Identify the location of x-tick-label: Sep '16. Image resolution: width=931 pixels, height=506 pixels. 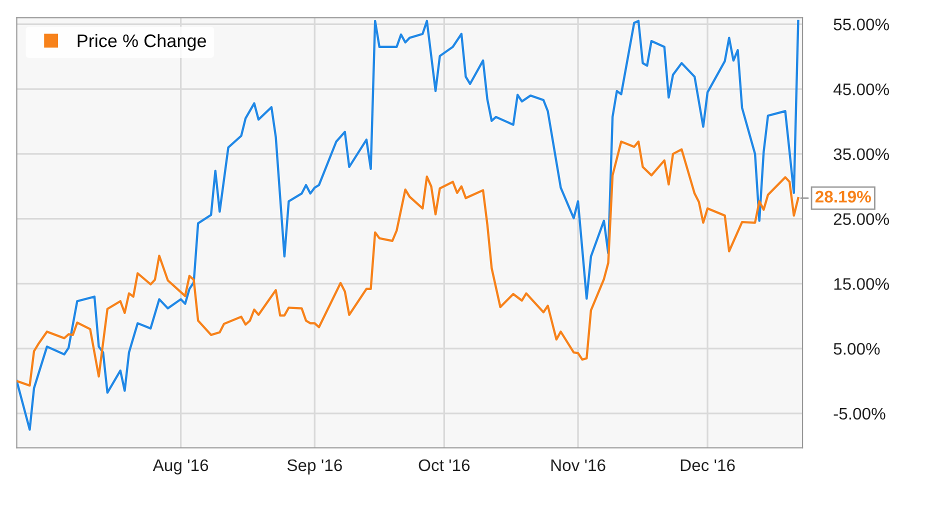
(314, 466).